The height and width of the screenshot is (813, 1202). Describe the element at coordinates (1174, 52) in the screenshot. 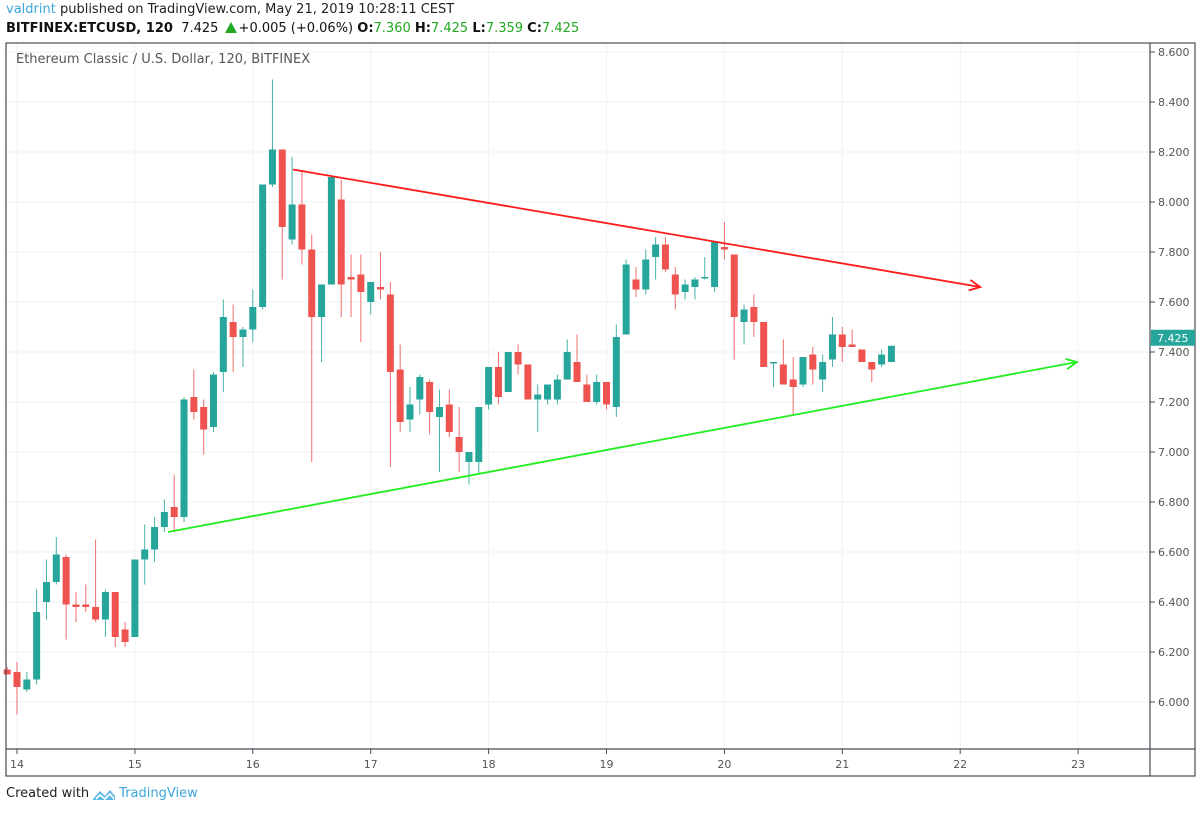

I see `y-tick-label: 8.600` at that location.